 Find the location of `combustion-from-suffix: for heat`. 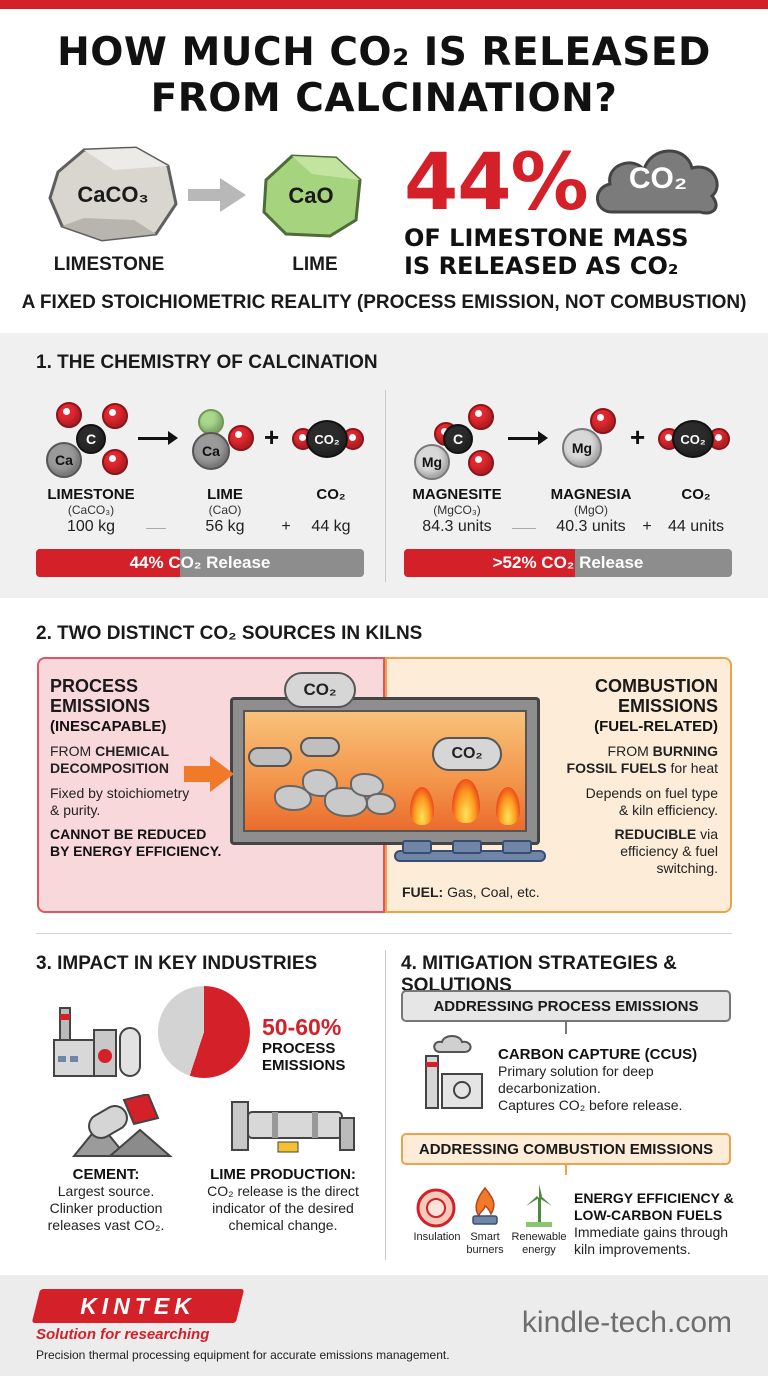

combustion-from-suffix: for heat is located at coordinates (692, 768).